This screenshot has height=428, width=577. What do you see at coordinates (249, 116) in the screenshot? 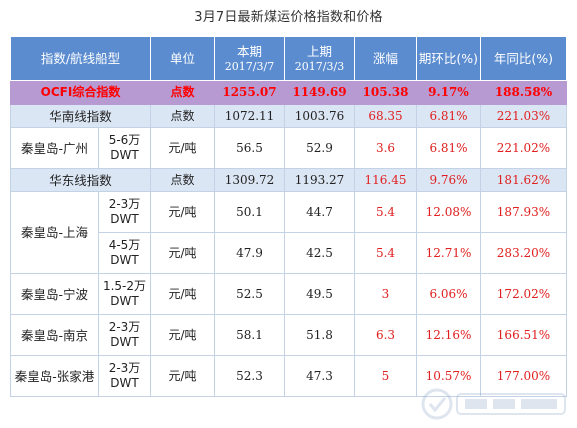
I see `row-current: 1072.11` at bounding box center [249, 116].